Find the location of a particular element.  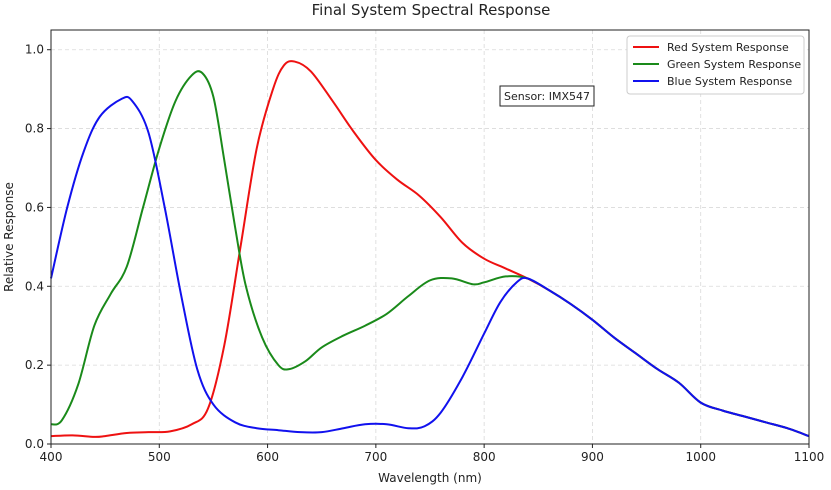

red-system-response-legend-label: Red System Response is located at coordinates (728, 47).